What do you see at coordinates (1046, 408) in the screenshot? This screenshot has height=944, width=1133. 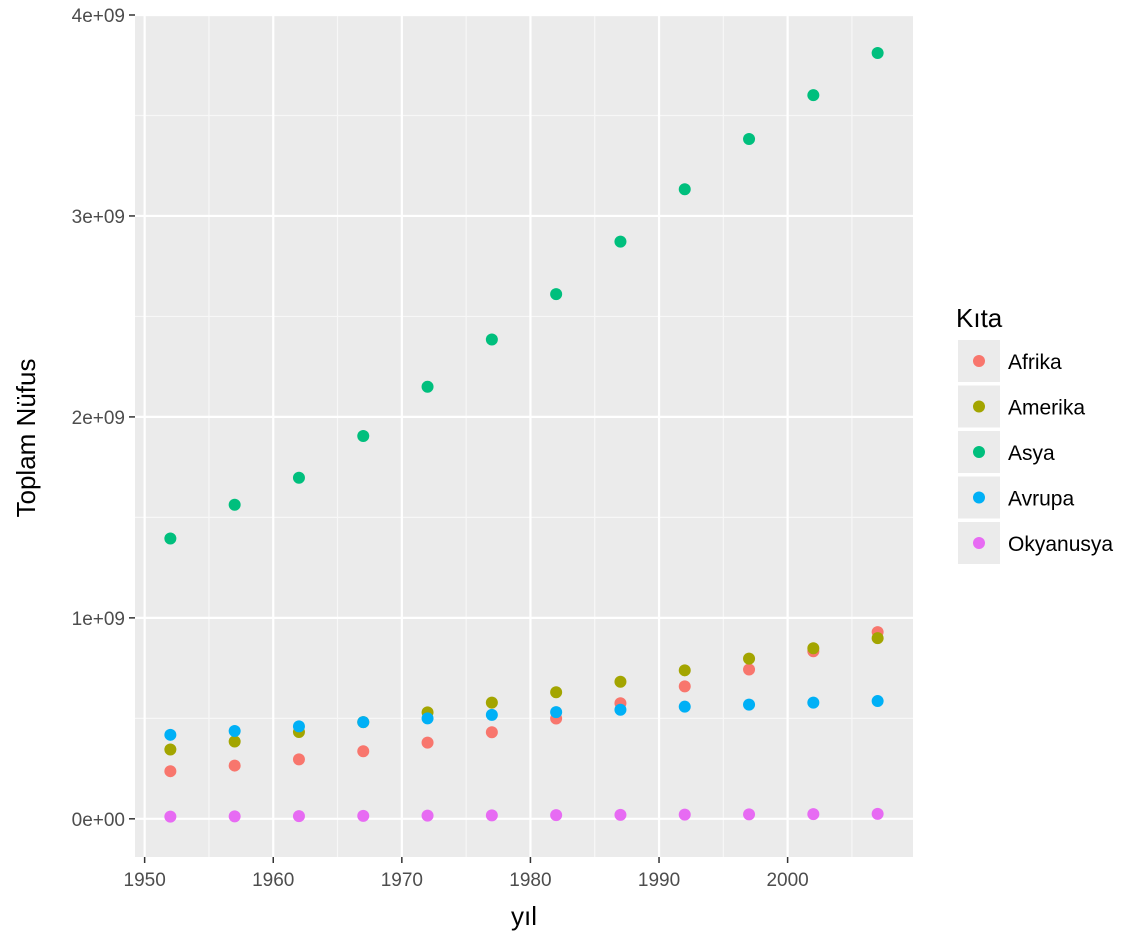 I see `legend-label-amerika: Amerika` at bounding box center [1046, 408].